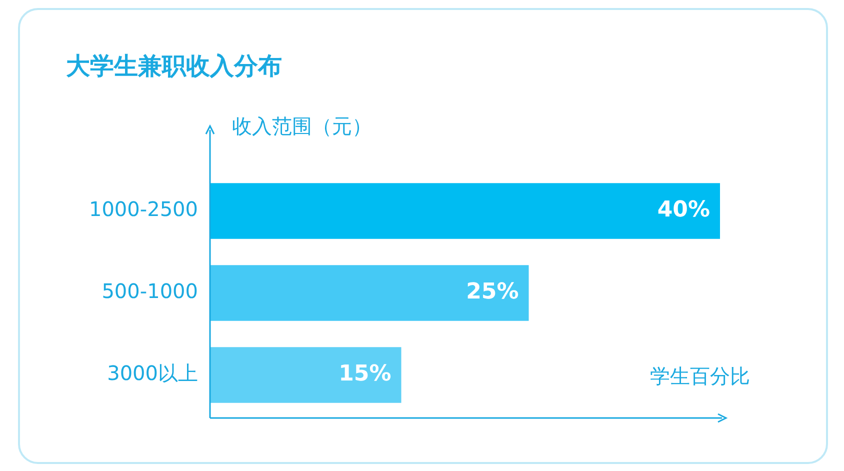  What do you see at coordinates (700, 376) in the screenshot?
I see `x-axis-title: 学生百分比` at bounding box center [700, 376].